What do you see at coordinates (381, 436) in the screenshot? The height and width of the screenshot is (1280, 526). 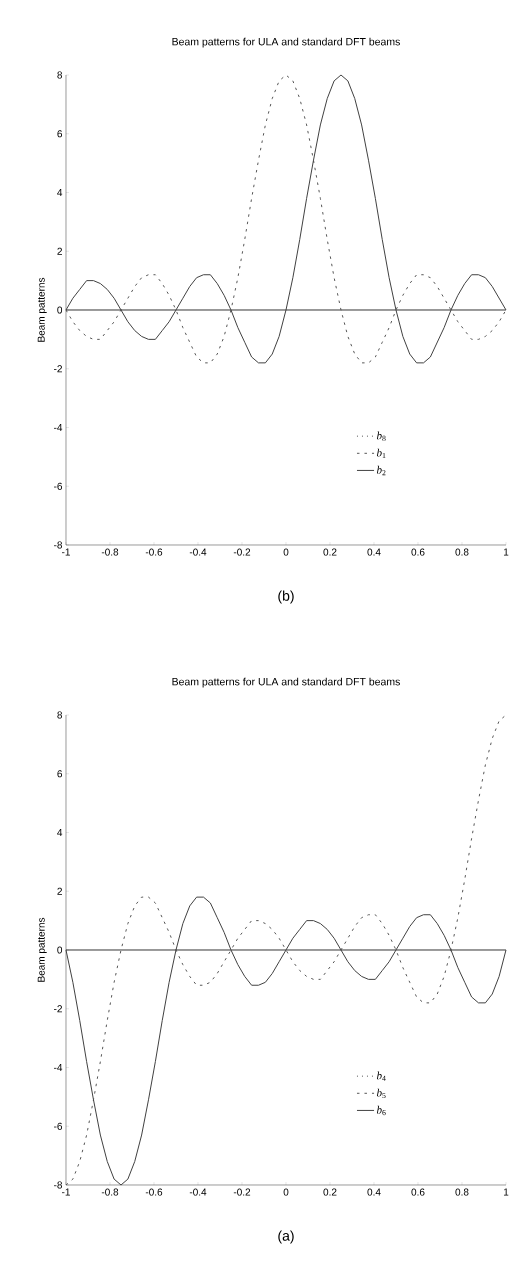 I see `legend-label: b$_{8}$` at bounding box center [381, 436].